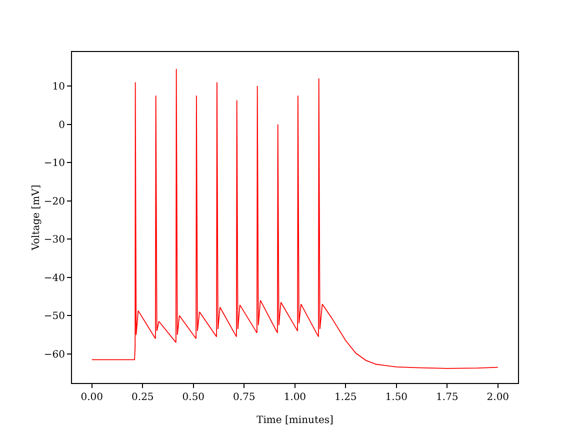  Describe the element at coordinates (54, 202) in the screenshot. I see `y-tick-label: −20` at that location.